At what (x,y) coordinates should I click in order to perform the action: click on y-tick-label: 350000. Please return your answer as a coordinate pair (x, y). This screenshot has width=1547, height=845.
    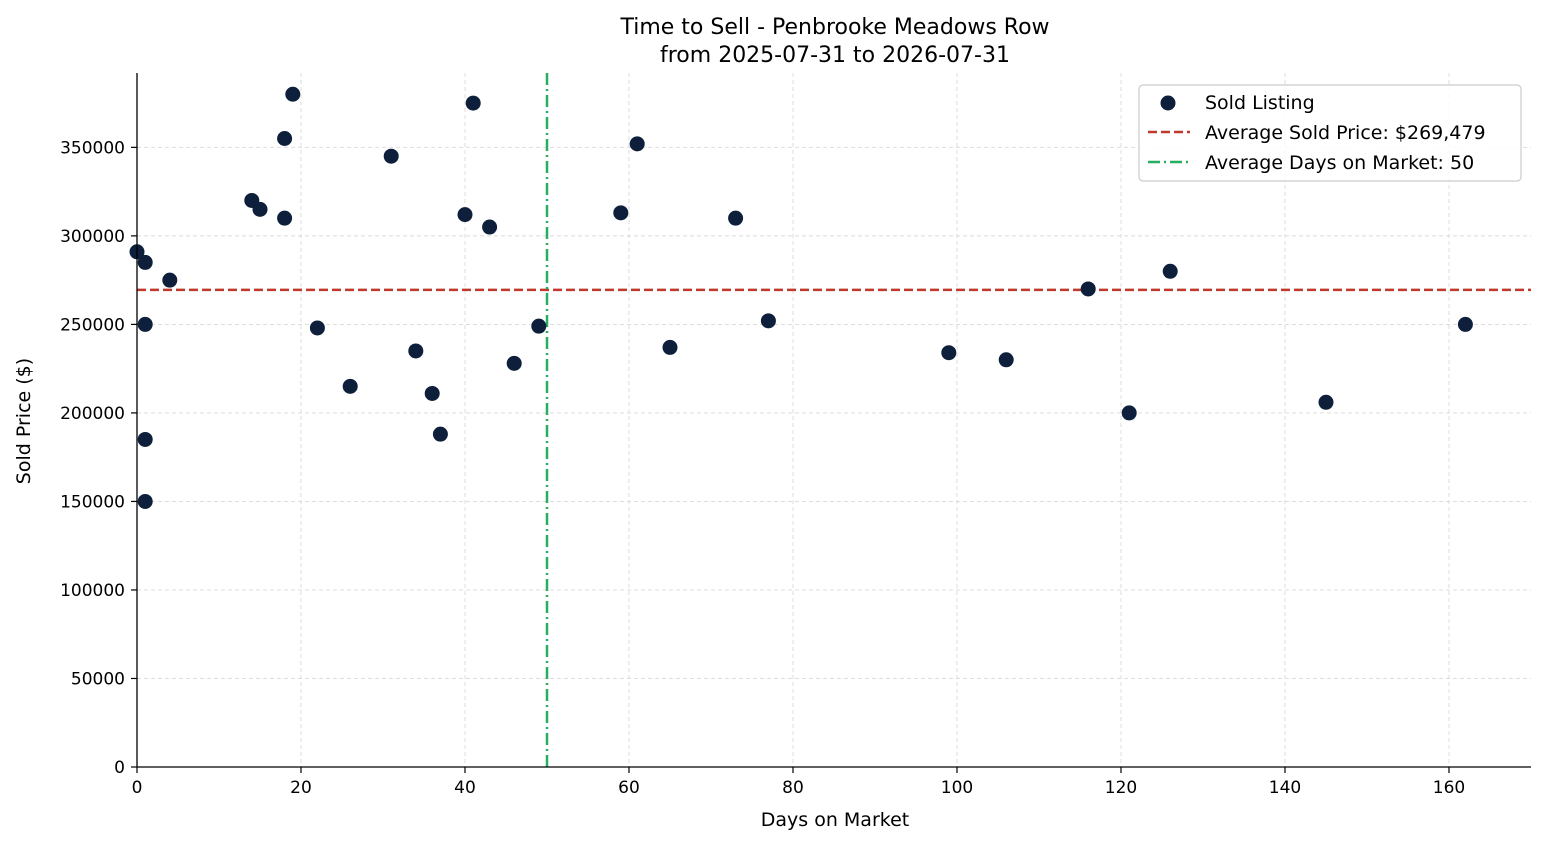
    Looking at the image, I should click on (92, 148).